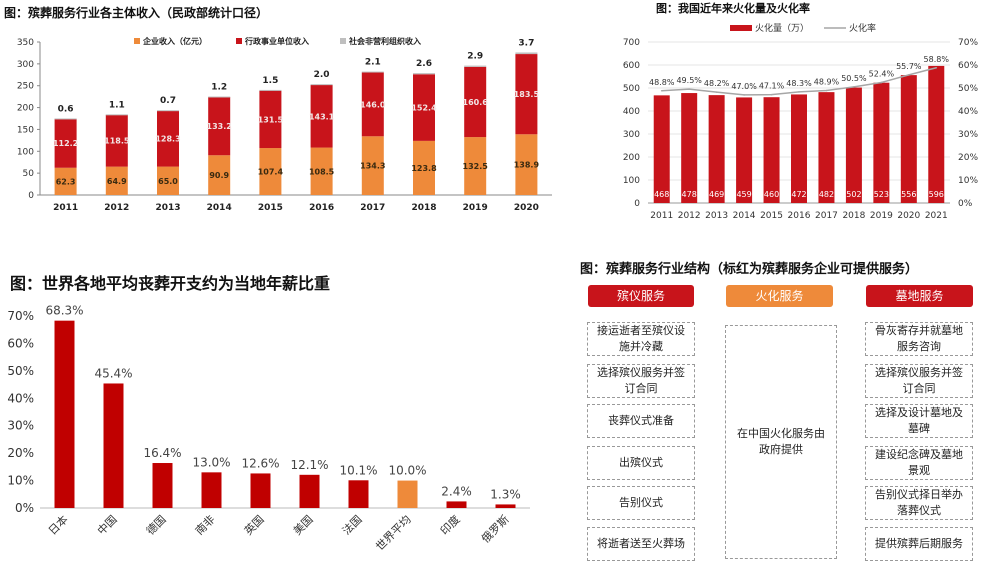  What do you see at coordinates (174, 41) in the screenshot?
I see `legend-label: 企业收入（亿元）` at bounding box center [174, 41].